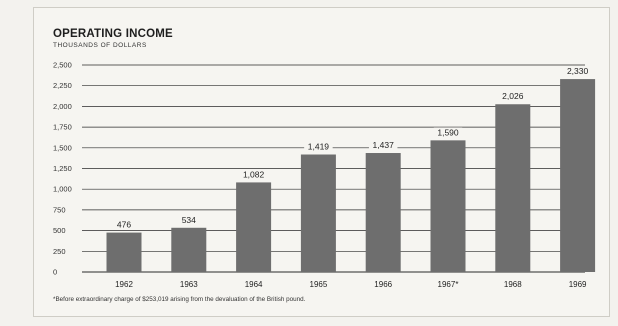 The image size is (618, 326). What do you see at coordinates (100, 45) in the screenshot?
I see `chart-subtitle: THOUSANDS OF DOLLARS` at bounding box center [100, 45].